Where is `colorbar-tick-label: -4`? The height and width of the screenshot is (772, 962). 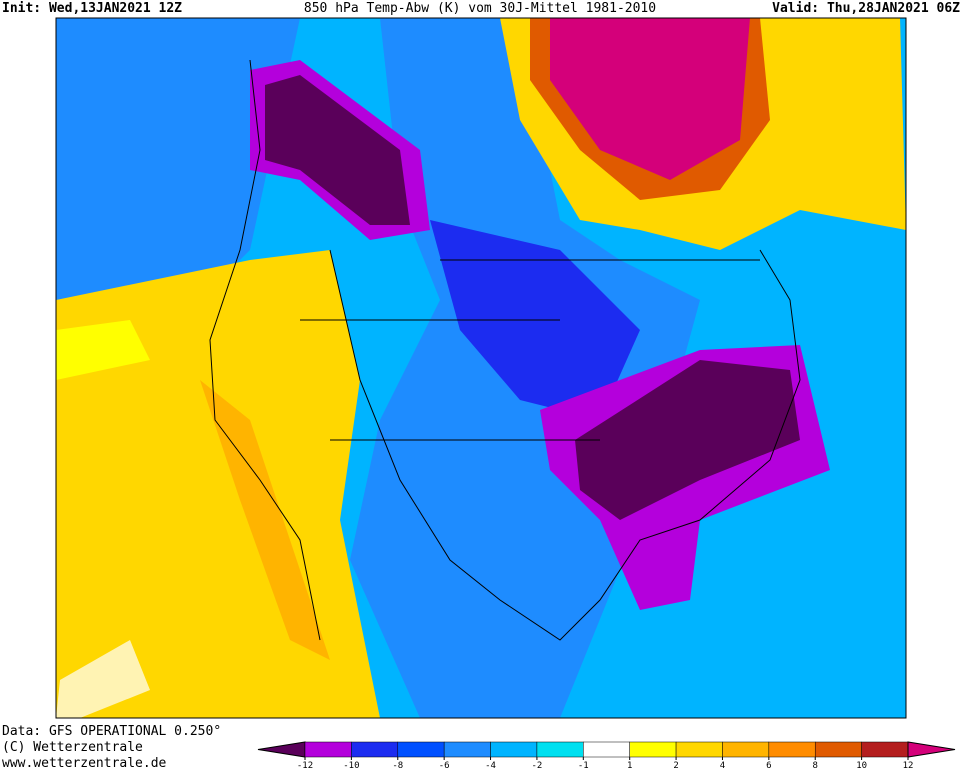
colorbar-tick-label: -4 is located at coordinates (490, 766).